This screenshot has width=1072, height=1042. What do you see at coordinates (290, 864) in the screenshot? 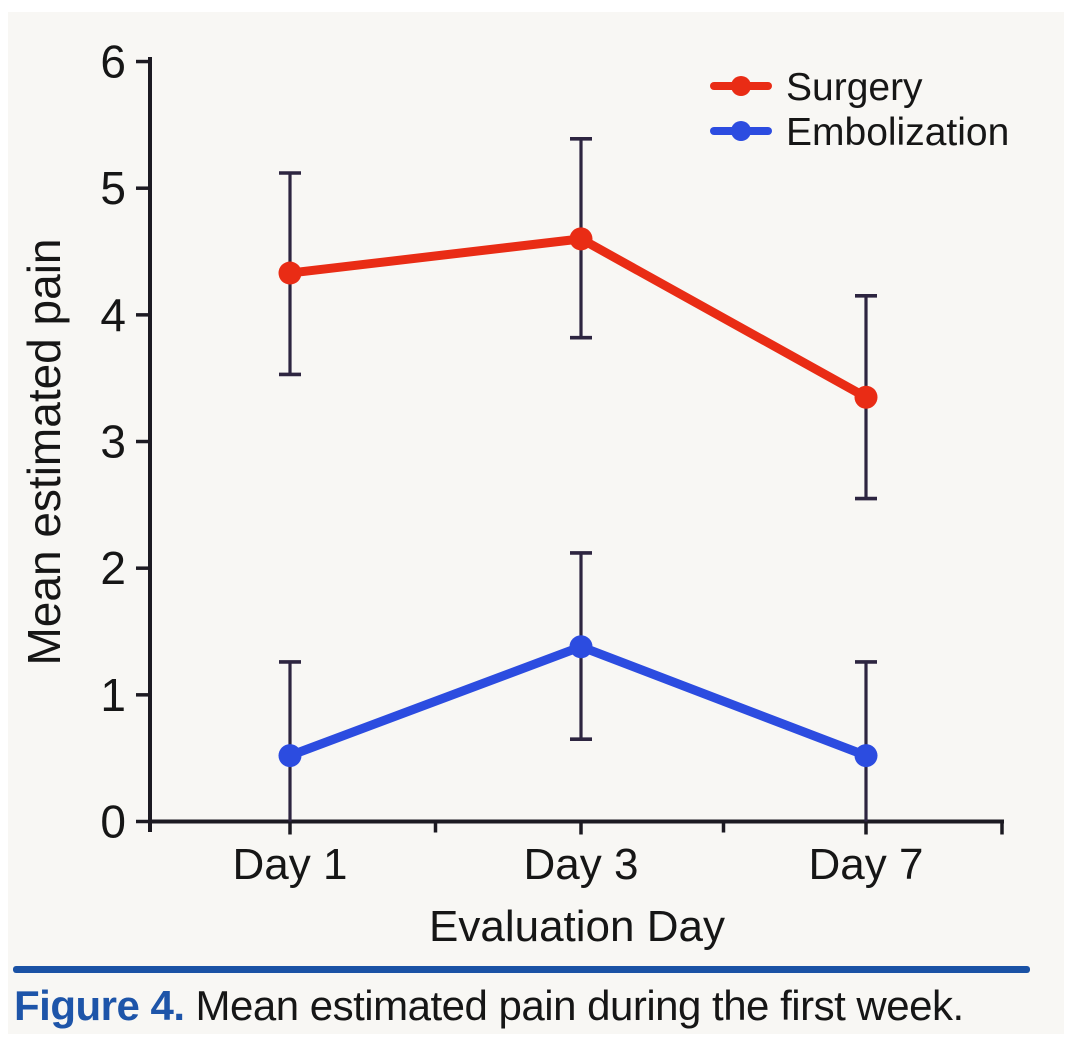
I see `x-tick-label: Day 1` at bounding box center [290, 864].